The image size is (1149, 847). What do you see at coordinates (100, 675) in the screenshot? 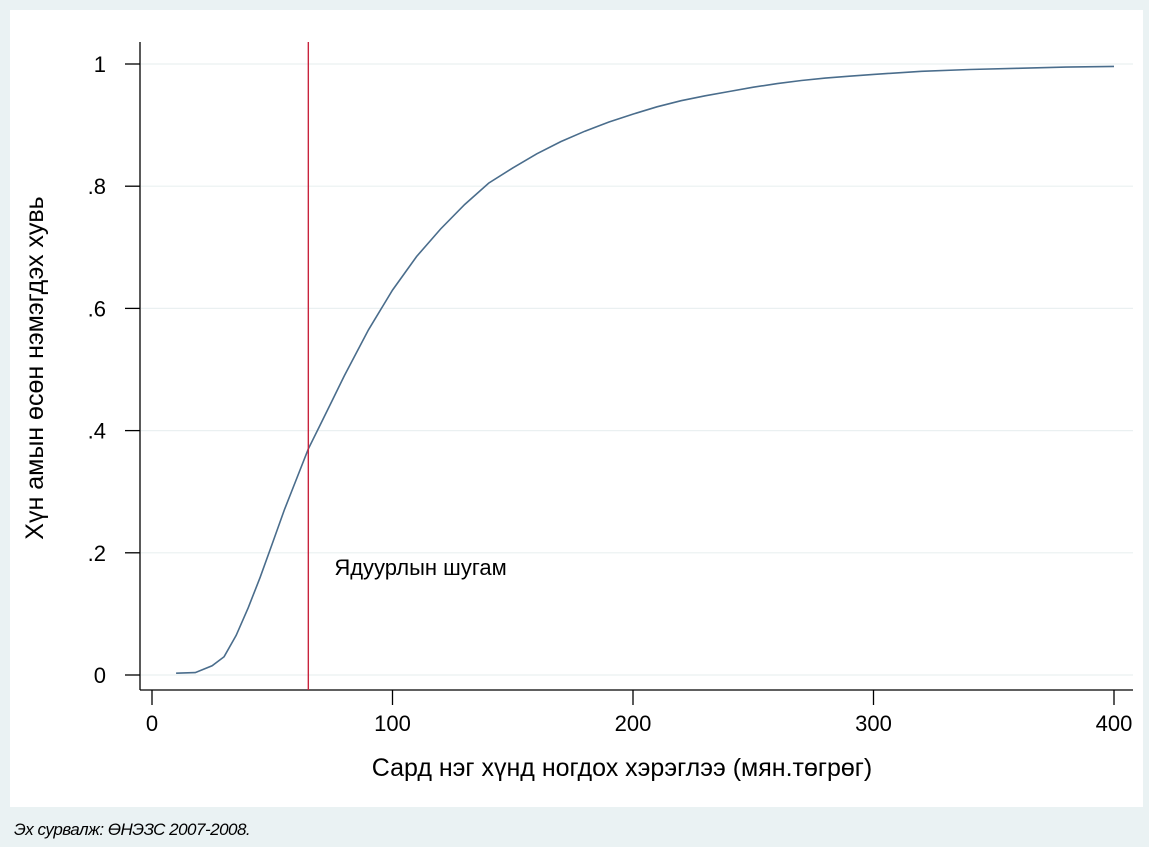
I see `y-tick-label-0: 0` at bounding box center [100, 675].